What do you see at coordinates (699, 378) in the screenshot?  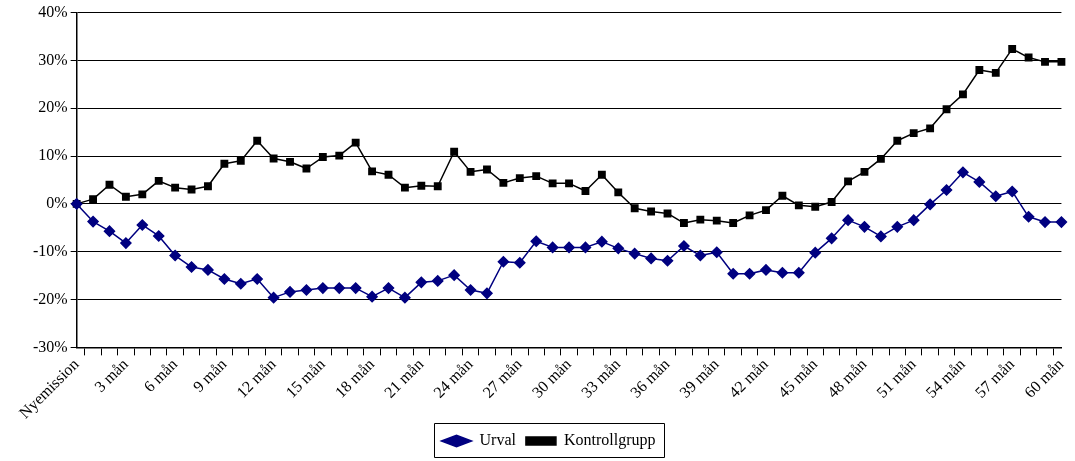 I see `x-tick-label: 39 mån` at bounding box center [699, 378].